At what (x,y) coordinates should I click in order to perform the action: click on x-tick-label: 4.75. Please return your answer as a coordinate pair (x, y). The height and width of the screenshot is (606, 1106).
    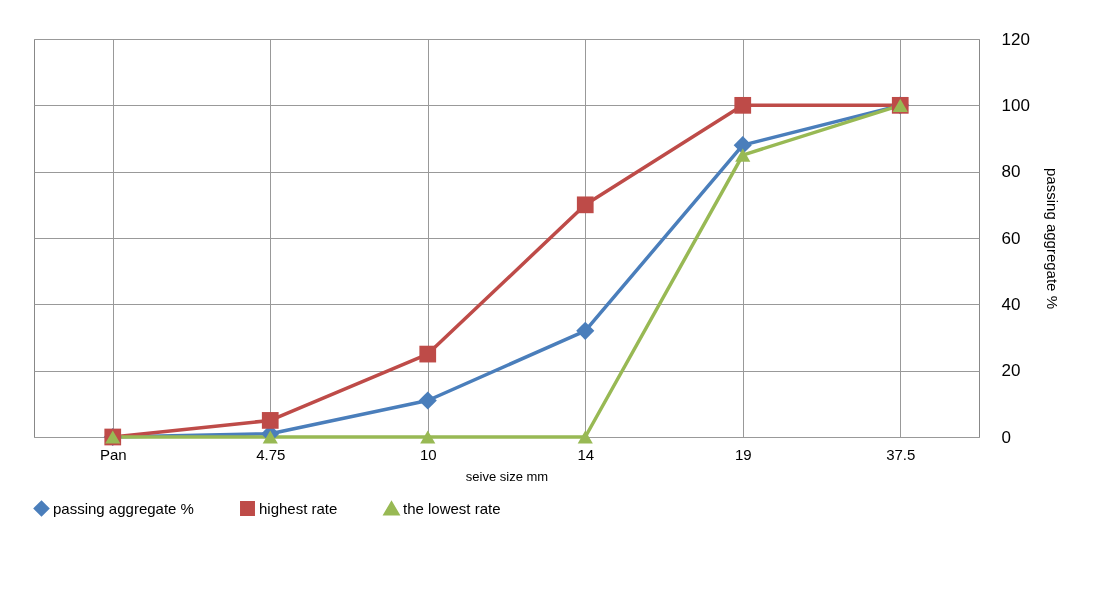
    Looking at the image, I should click on (271, 454).